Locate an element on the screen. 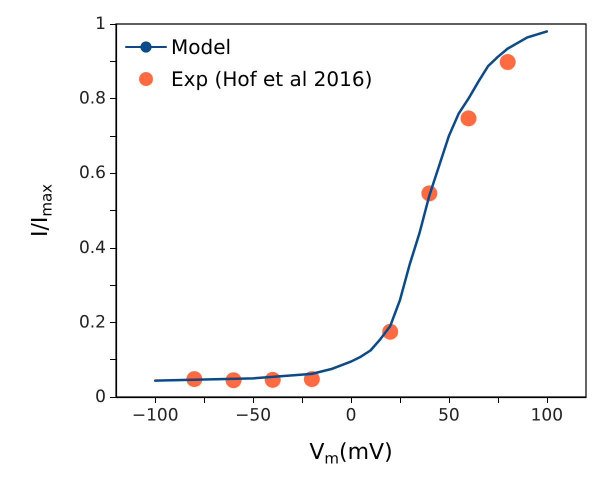 The width and height of the screenshot is (595, 493). legend-label: Model is located at coordinates (201, 47).